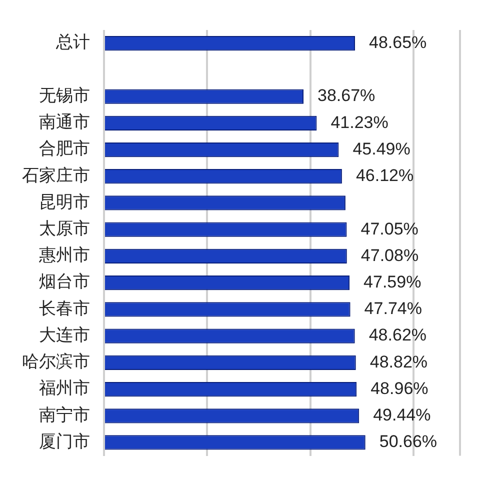 The image size is (480, 480). I want to click on y-tick-label: 南通市, so click(64, 122).